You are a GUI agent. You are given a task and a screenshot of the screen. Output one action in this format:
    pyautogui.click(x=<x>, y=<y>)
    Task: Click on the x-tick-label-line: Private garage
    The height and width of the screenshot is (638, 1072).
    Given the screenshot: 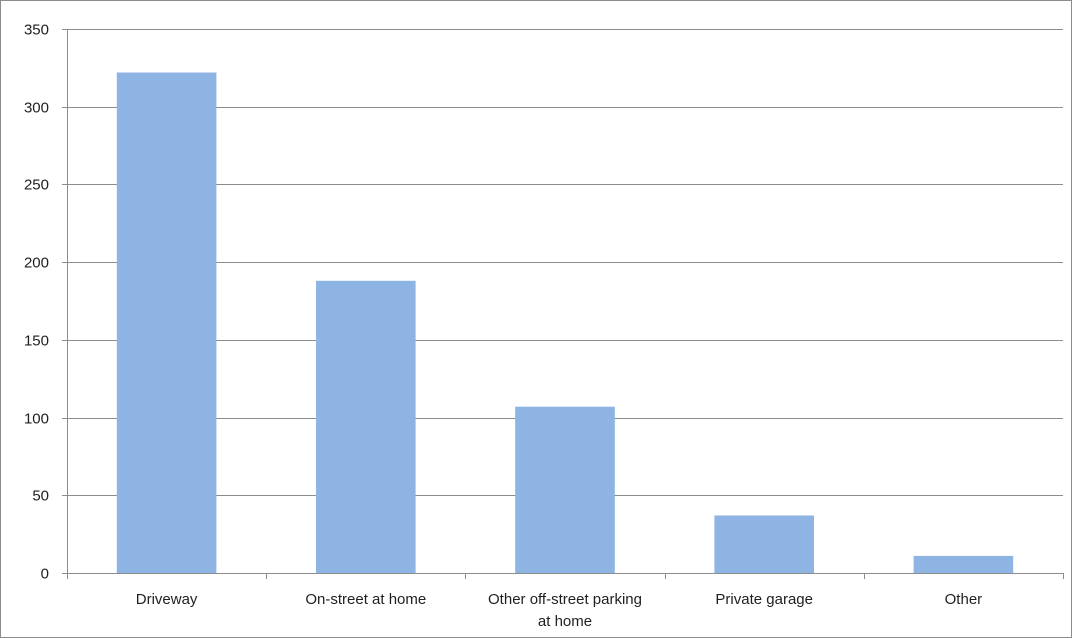 What is the action you would take?
    pyautogui.click(x=764, y=599)
    